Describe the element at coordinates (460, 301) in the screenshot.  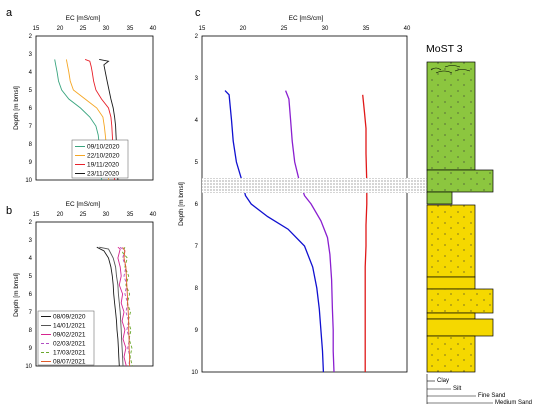
I see `log-layer-medium-sand-1-texture` at that location.